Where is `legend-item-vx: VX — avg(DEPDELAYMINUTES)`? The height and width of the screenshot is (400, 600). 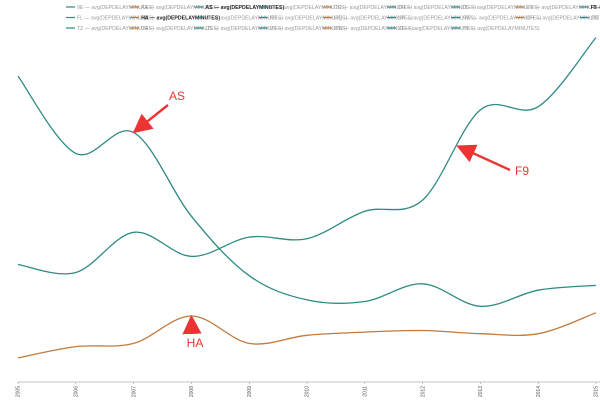
legend-item-vx: VX — avg(DEPDELAYMINUTES) is located at coordinates (303, 29).